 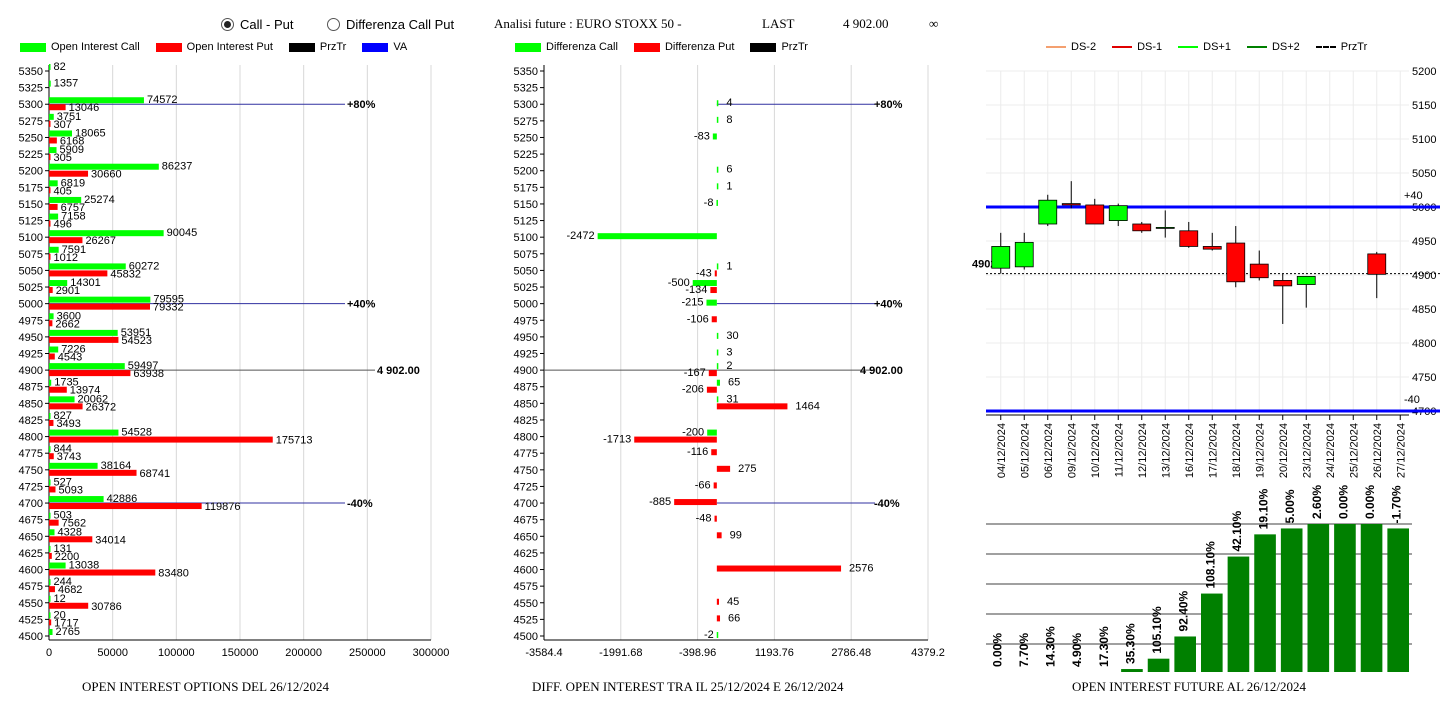 What do you see at coordinates (1378, 450) in the screenshot?
I see `x-tick-label: 26/12/2024` at bounding box center [1378, 450].